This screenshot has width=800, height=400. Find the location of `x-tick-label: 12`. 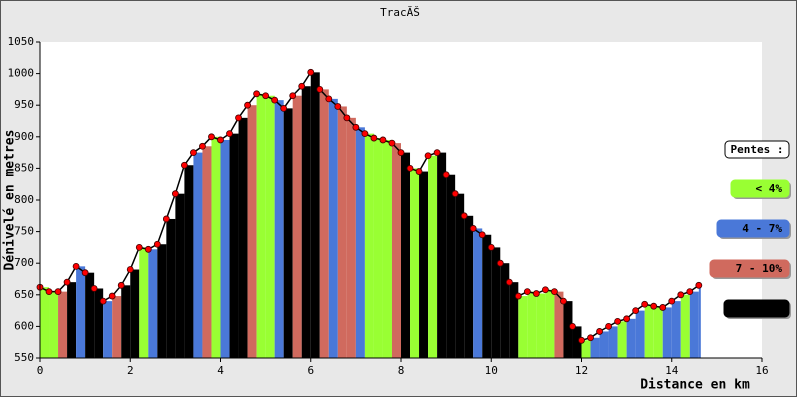

x-tick-label: 12 is located at coordinates (581, 370).